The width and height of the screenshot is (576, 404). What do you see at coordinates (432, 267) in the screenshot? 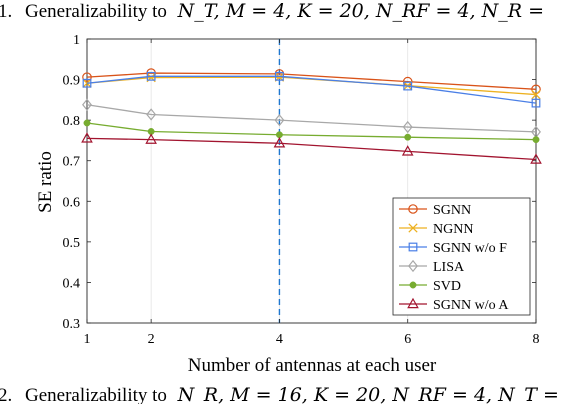
I see `legend-item-lisa: LISA` at bounding box center [432, 267].